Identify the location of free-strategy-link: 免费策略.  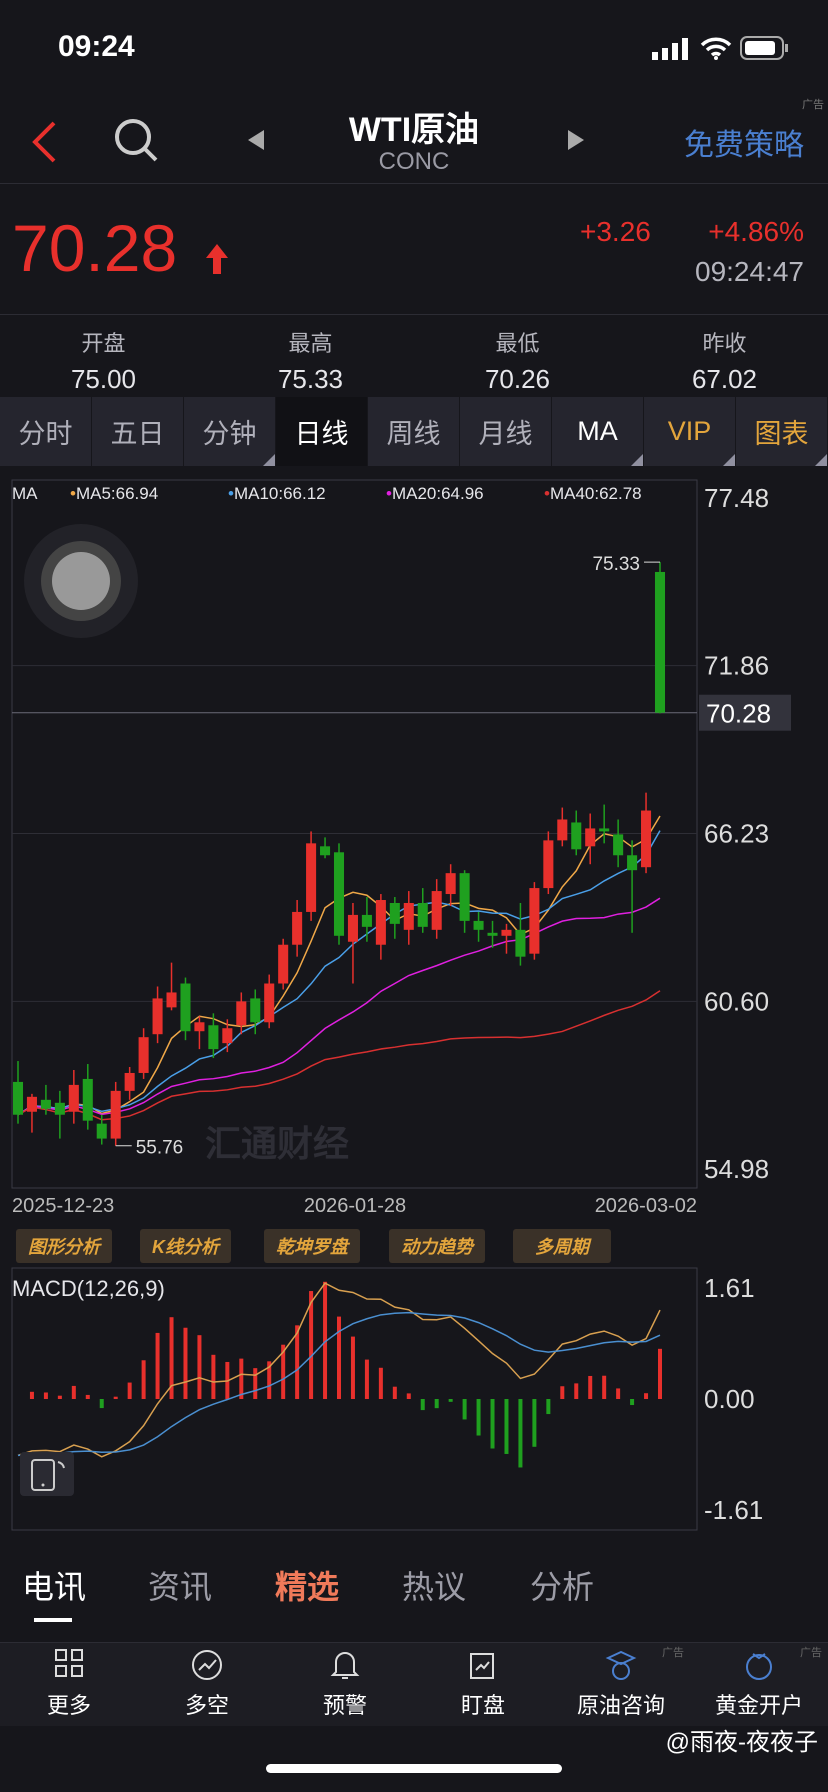
(744, 145).